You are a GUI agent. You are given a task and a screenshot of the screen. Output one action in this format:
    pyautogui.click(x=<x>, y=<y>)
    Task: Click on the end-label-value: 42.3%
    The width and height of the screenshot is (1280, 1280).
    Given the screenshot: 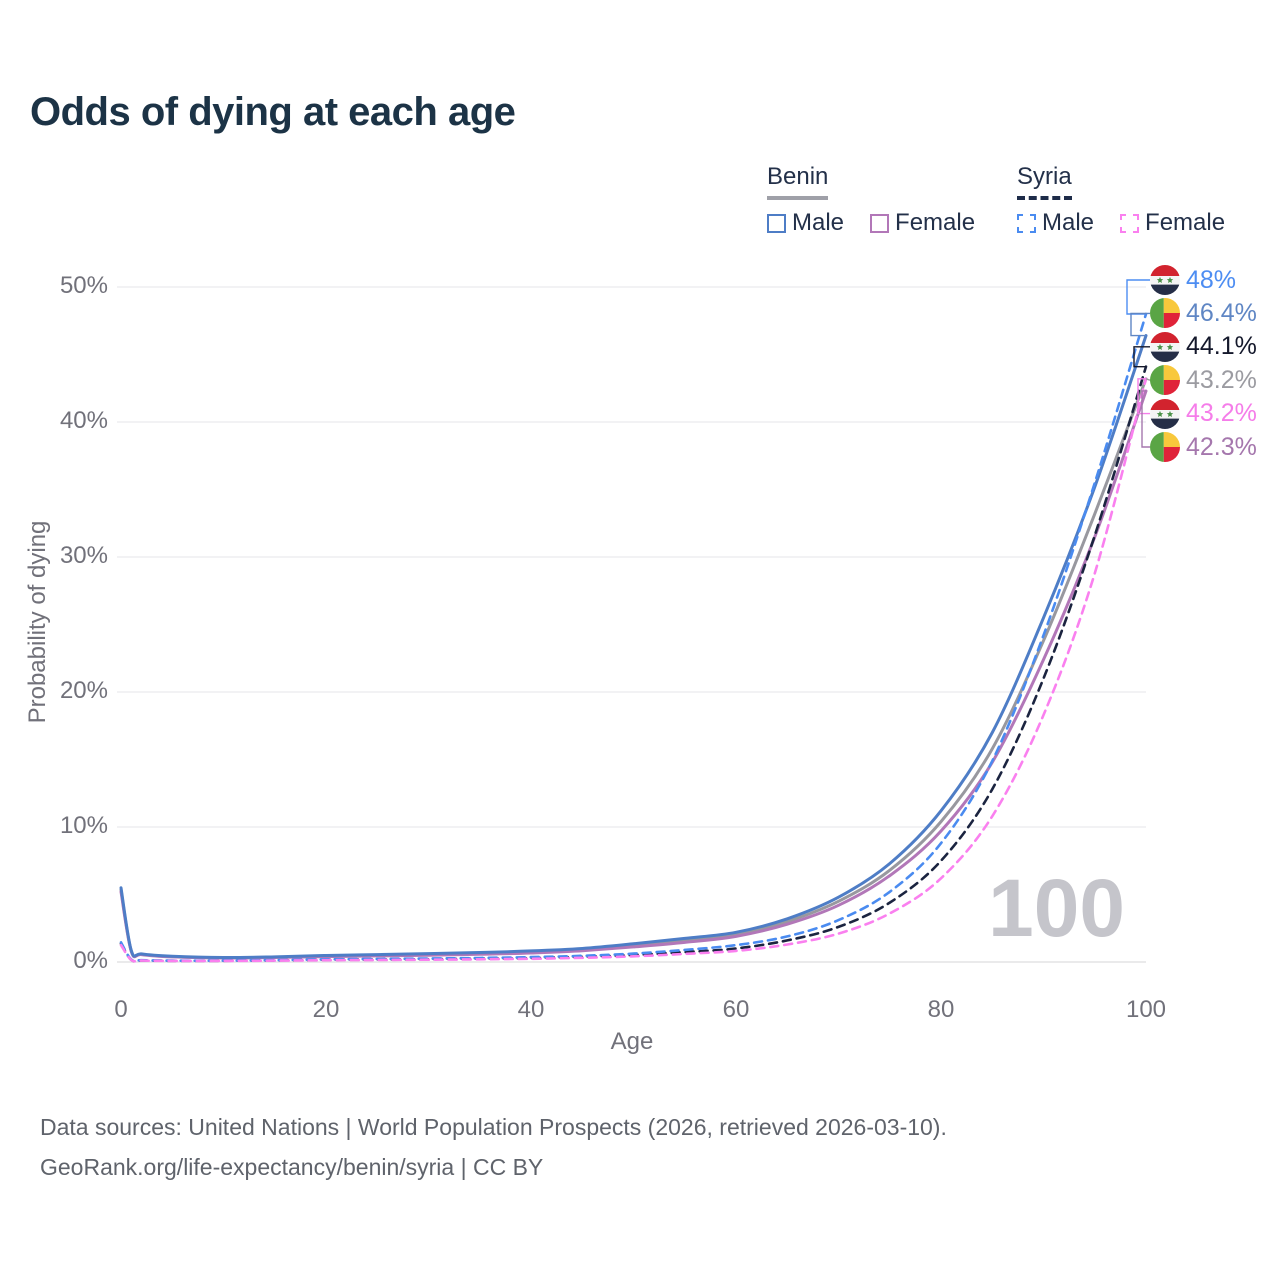 What is the action you would take?
    pyautogui.click(x=1221, y=446)
    